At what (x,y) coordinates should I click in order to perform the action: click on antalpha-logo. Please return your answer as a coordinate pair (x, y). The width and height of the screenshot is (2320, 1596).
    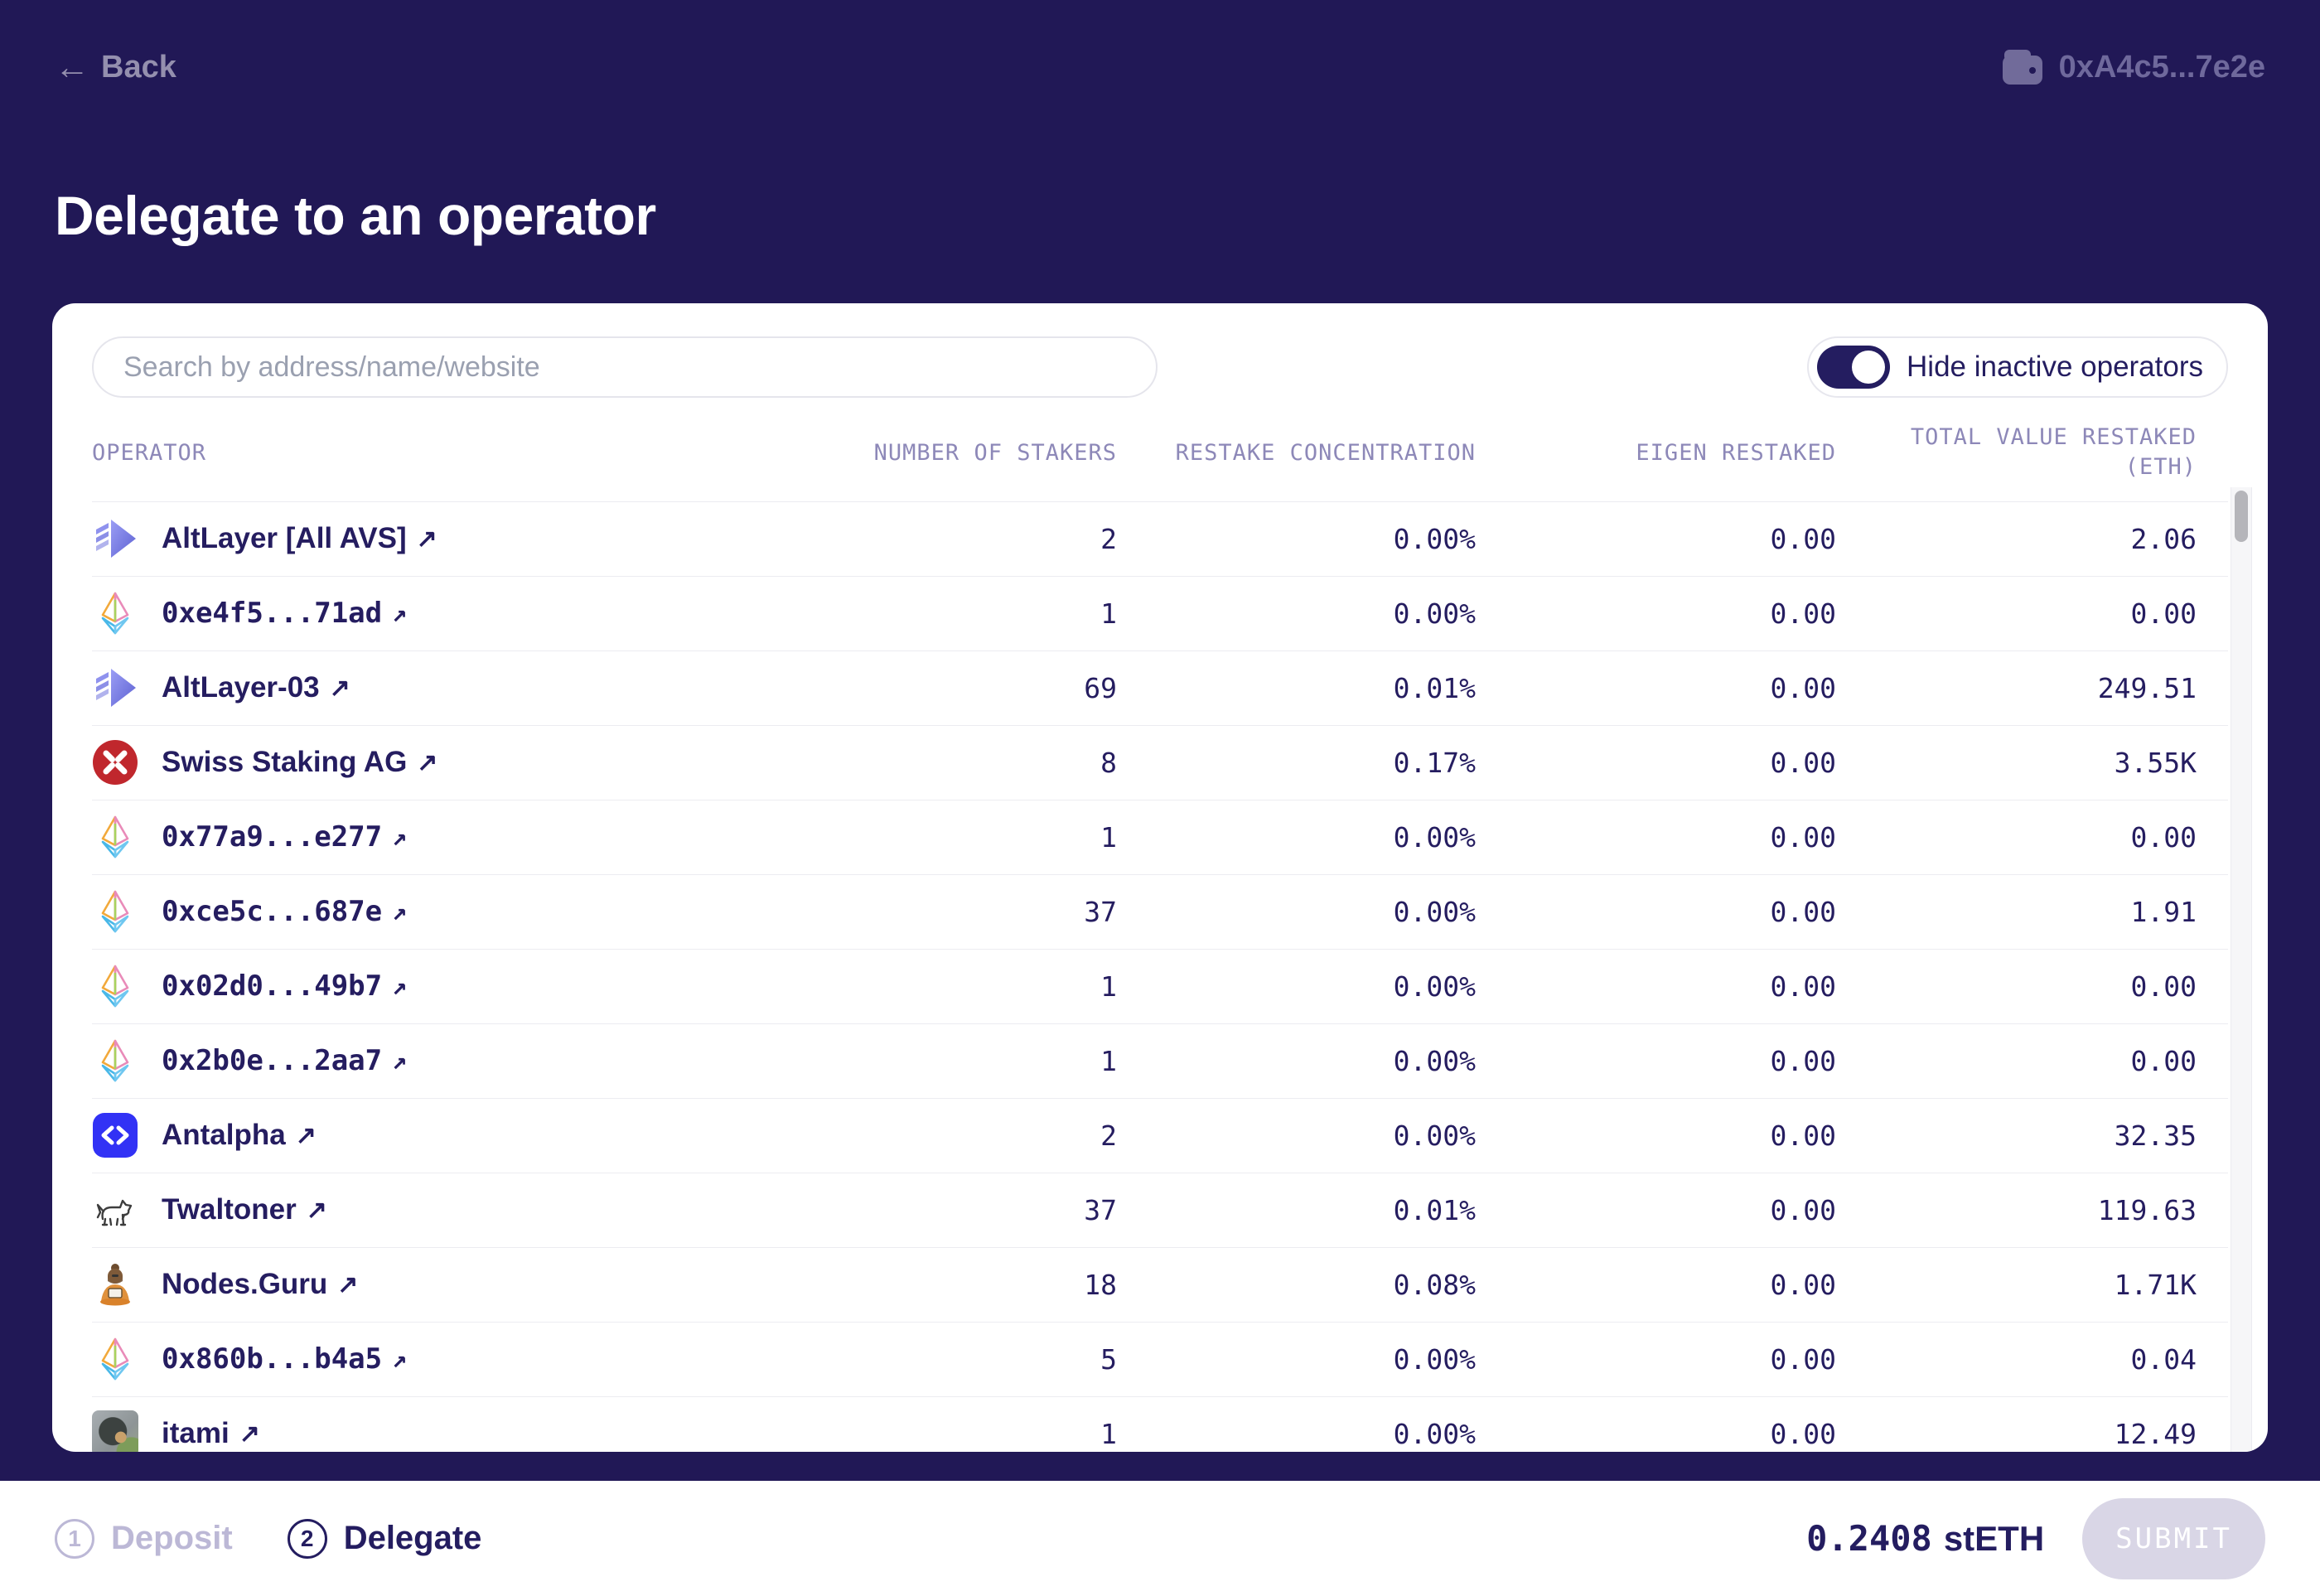
    Looking at the image, I should click on (115, 1135).